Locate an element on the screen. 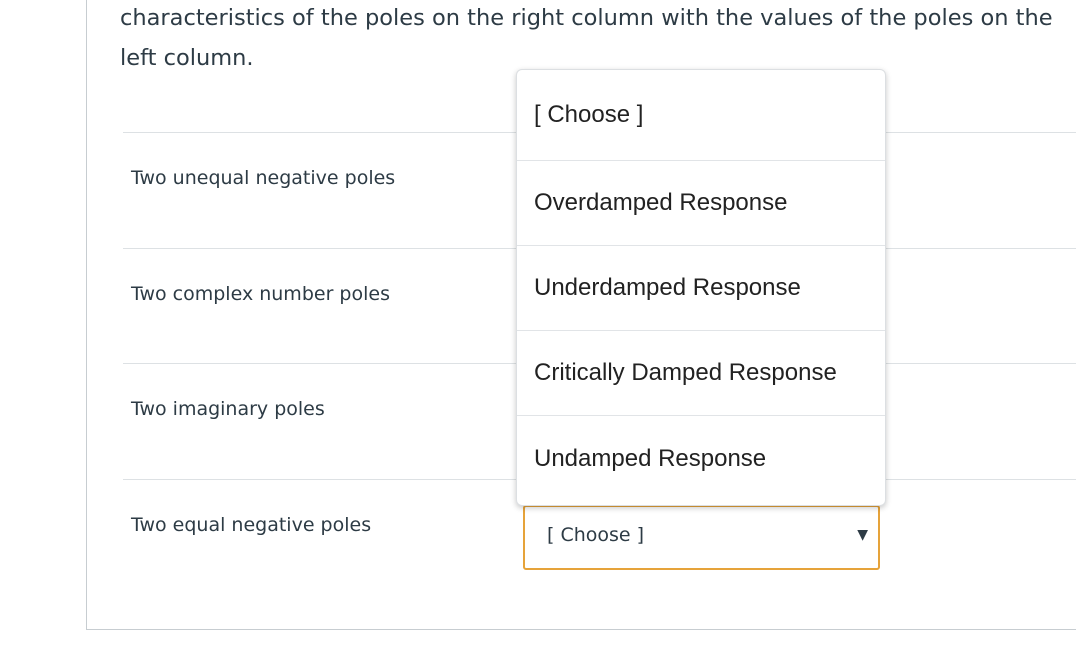 The image size is (1076, 660). answer-select-value: [ Choose ] is located at coordinates (596, 535).